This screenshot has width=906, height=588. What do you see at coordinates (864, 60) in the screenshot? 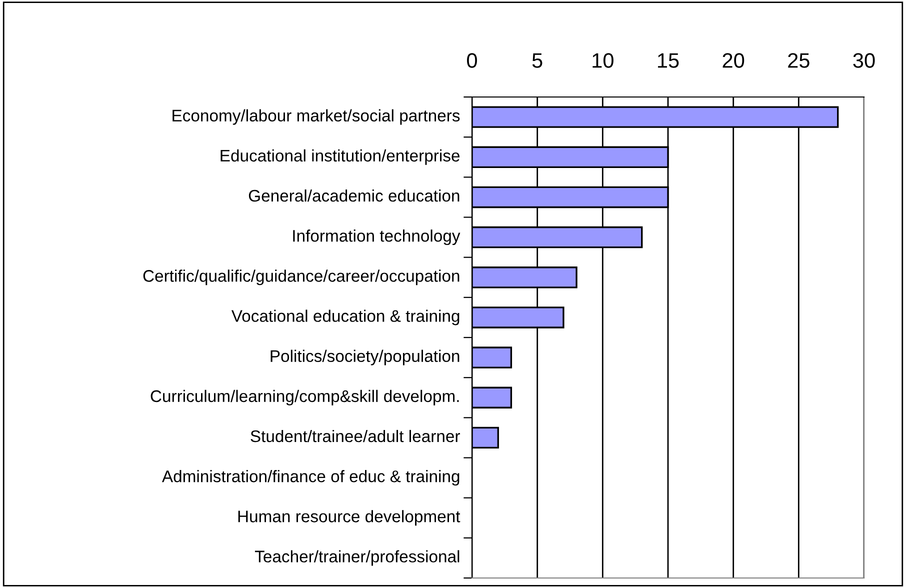
I see `x-tick-label: 30` at bounding box center [864, 60].